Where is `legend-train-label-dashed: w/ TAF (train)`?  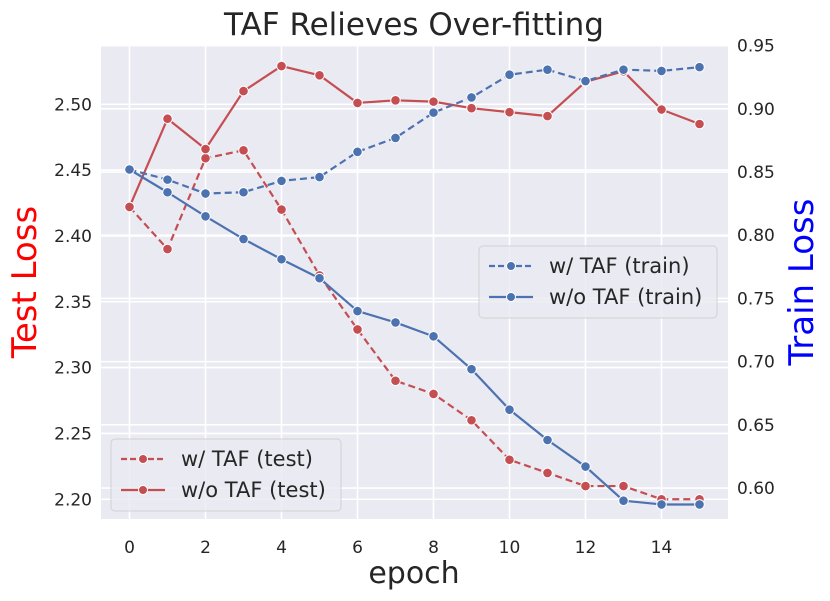 legend-train-label-dashed: w/ TAF (train) is located at coordinates (619, 266).